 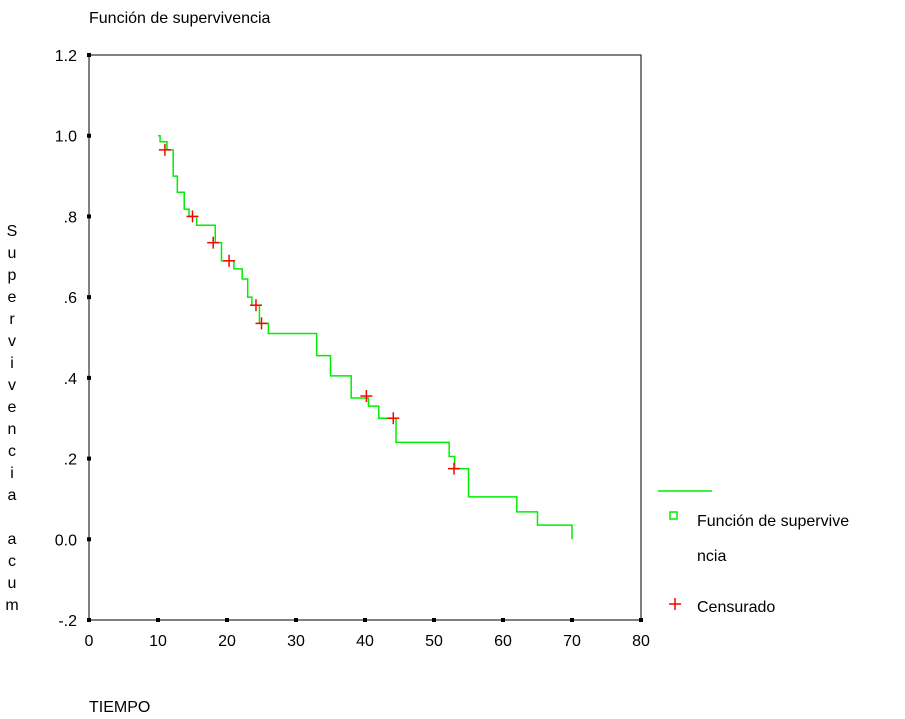 I want to click on y-tick-label: .2, so click(x=70, y=460).